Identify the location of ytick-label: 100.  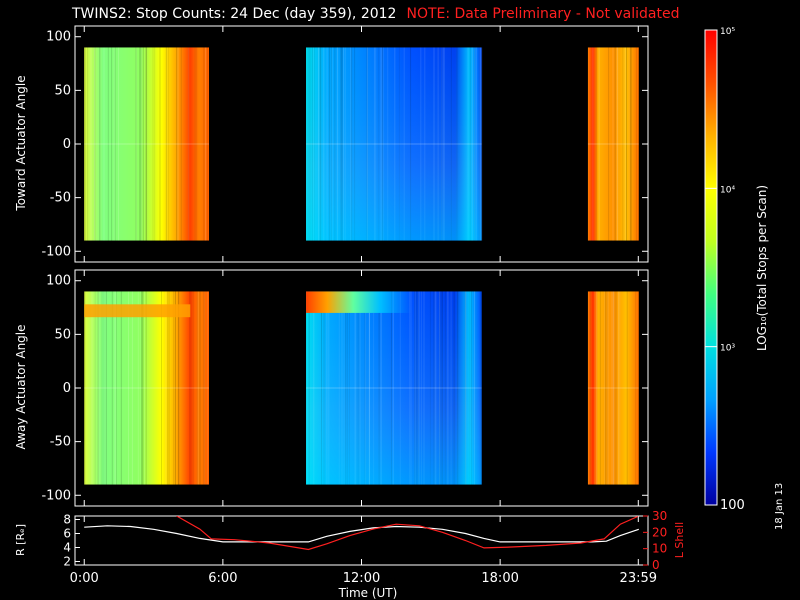
(58, 281).